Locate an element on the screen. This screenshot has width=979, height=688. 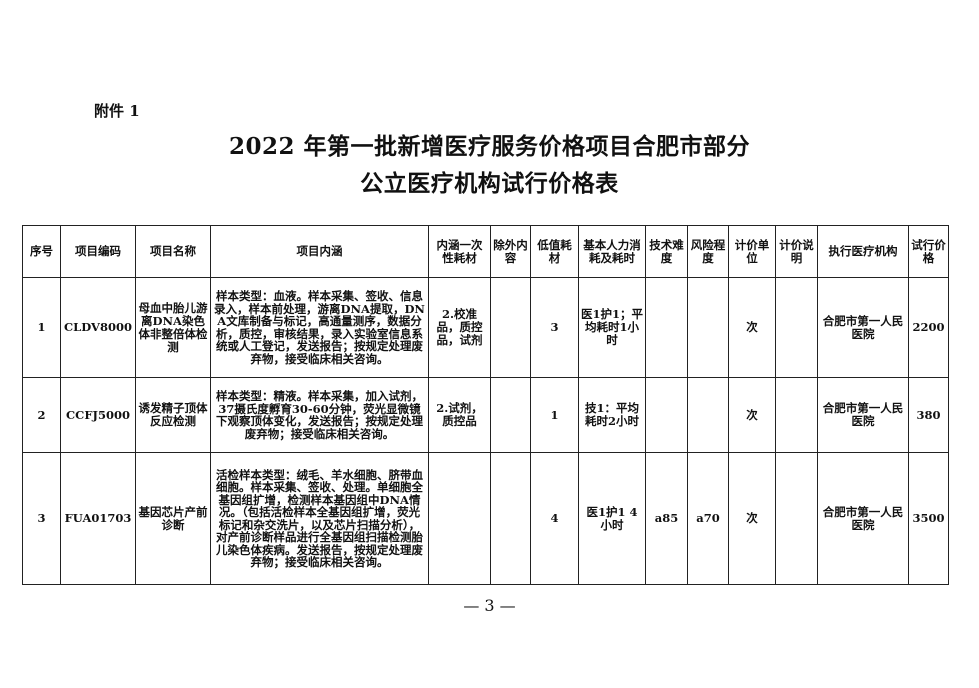
column-header: 除外内容 is located at coordinates (510, 251).